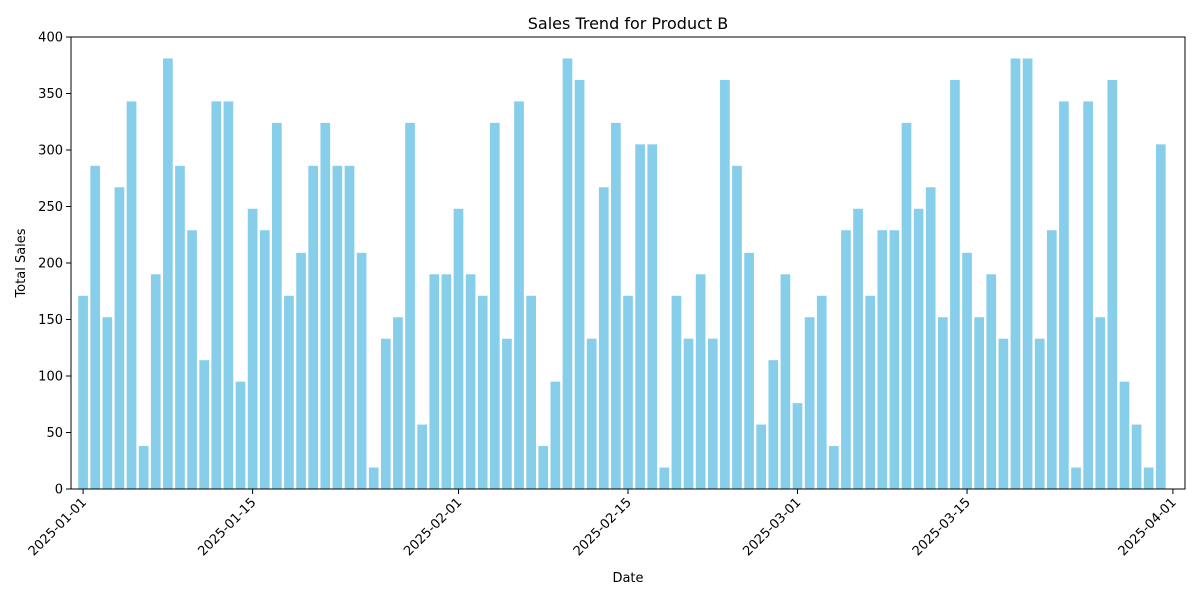 Image resolution: width=1200 pixels, height=600 pixels. What do you see at coordinates (50, 38) in the screenshot?
I see `y-tick-label: 400` at bounding box center [50, 38].